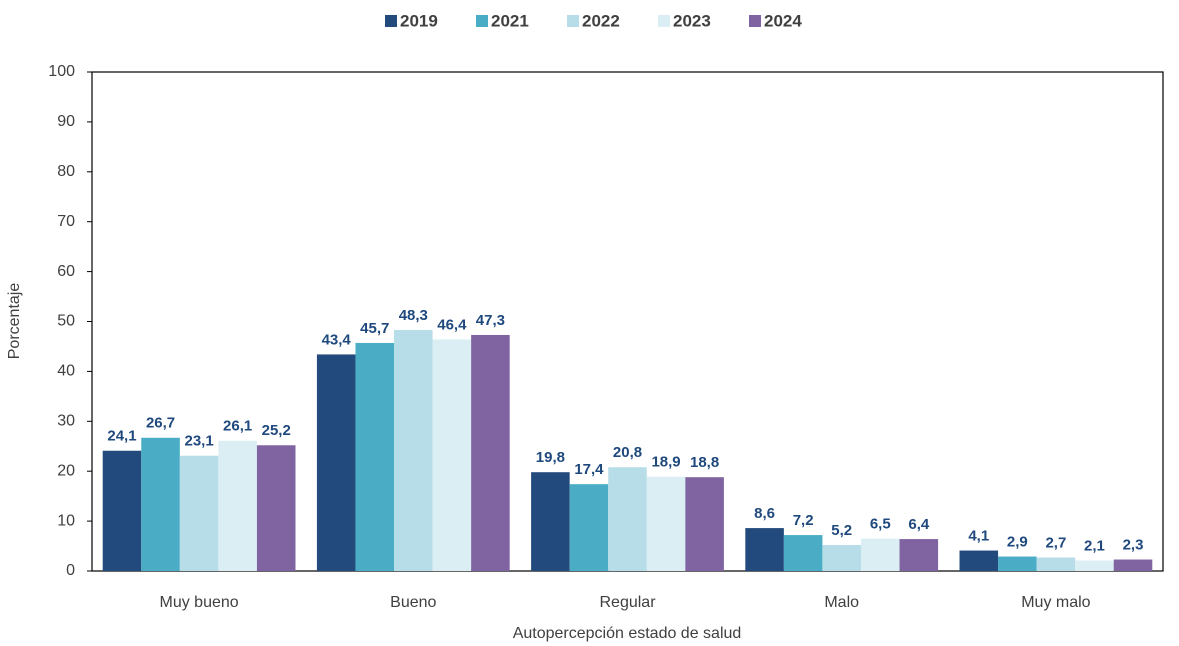 Image resolution: width=1179 pixels, height=646 pixels. What do you see at coordinates (160, 423) in the screenshot?
I see `value-label: 26,7` at bounding box center [160, 423].